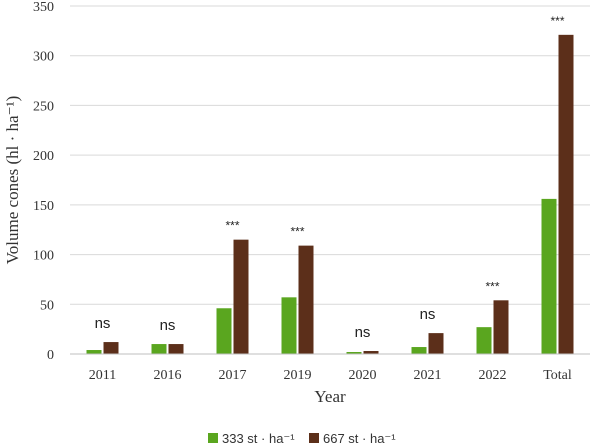  Describe the element at coordinates (43, 206) in the screenshot. I see `y-tick-label: 150` at that location.